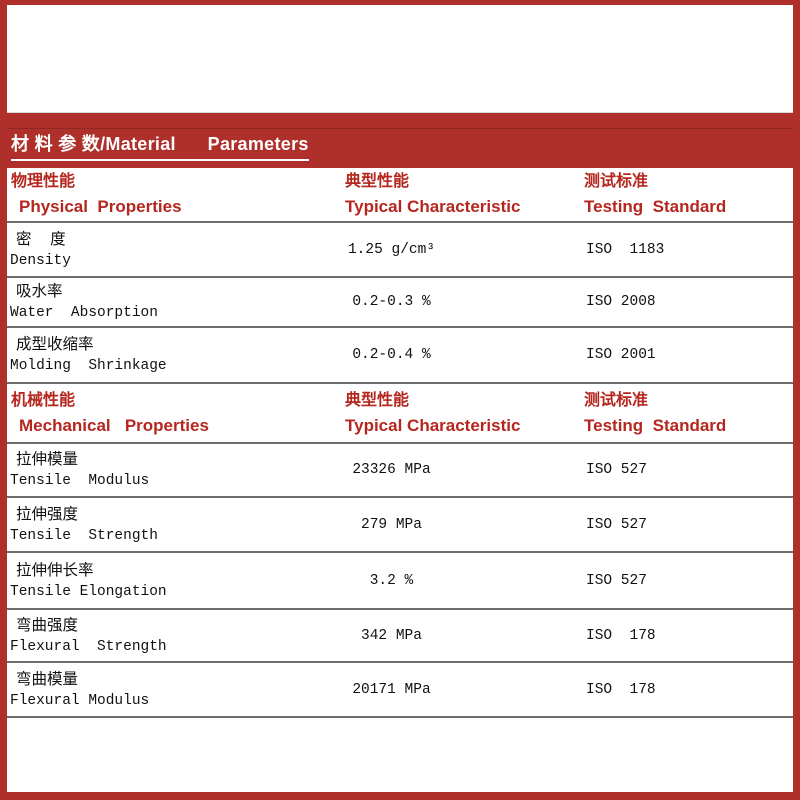 The width and height of the screenshot is (800, 800). What do you see at coordinates (621, 689) in the screenshot?
I see `flexural-modulus-standard: ISO 178` at bounding box center [621, 689].